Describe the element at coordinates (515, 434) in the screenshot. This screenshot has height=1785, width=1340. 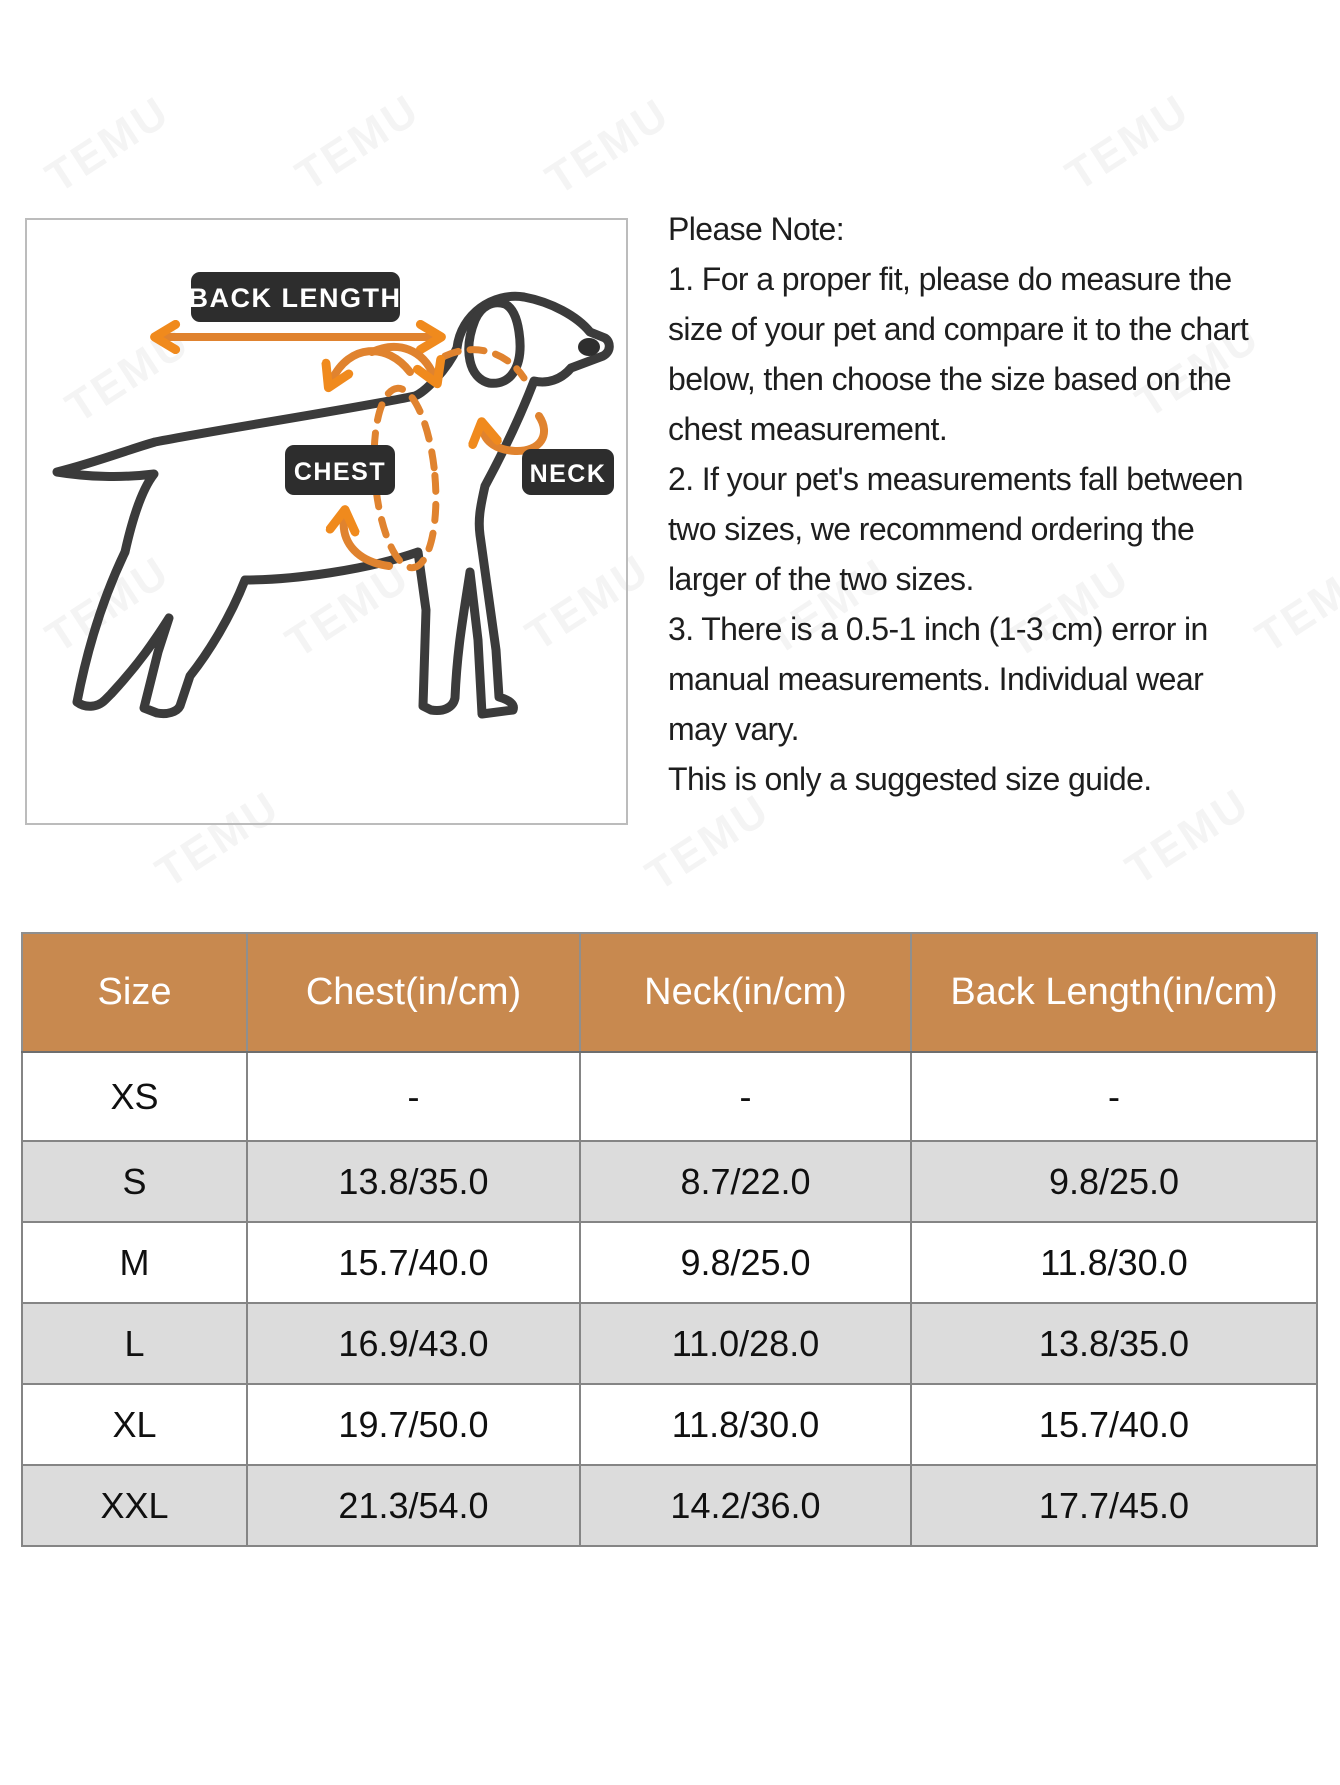
I see `neck-measure-arrow` at that location.